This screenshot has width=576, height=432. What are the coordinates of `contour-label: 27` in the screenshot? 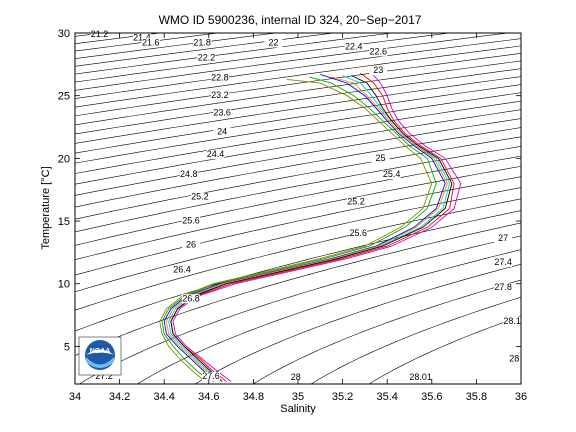 It's located at (503, 238).